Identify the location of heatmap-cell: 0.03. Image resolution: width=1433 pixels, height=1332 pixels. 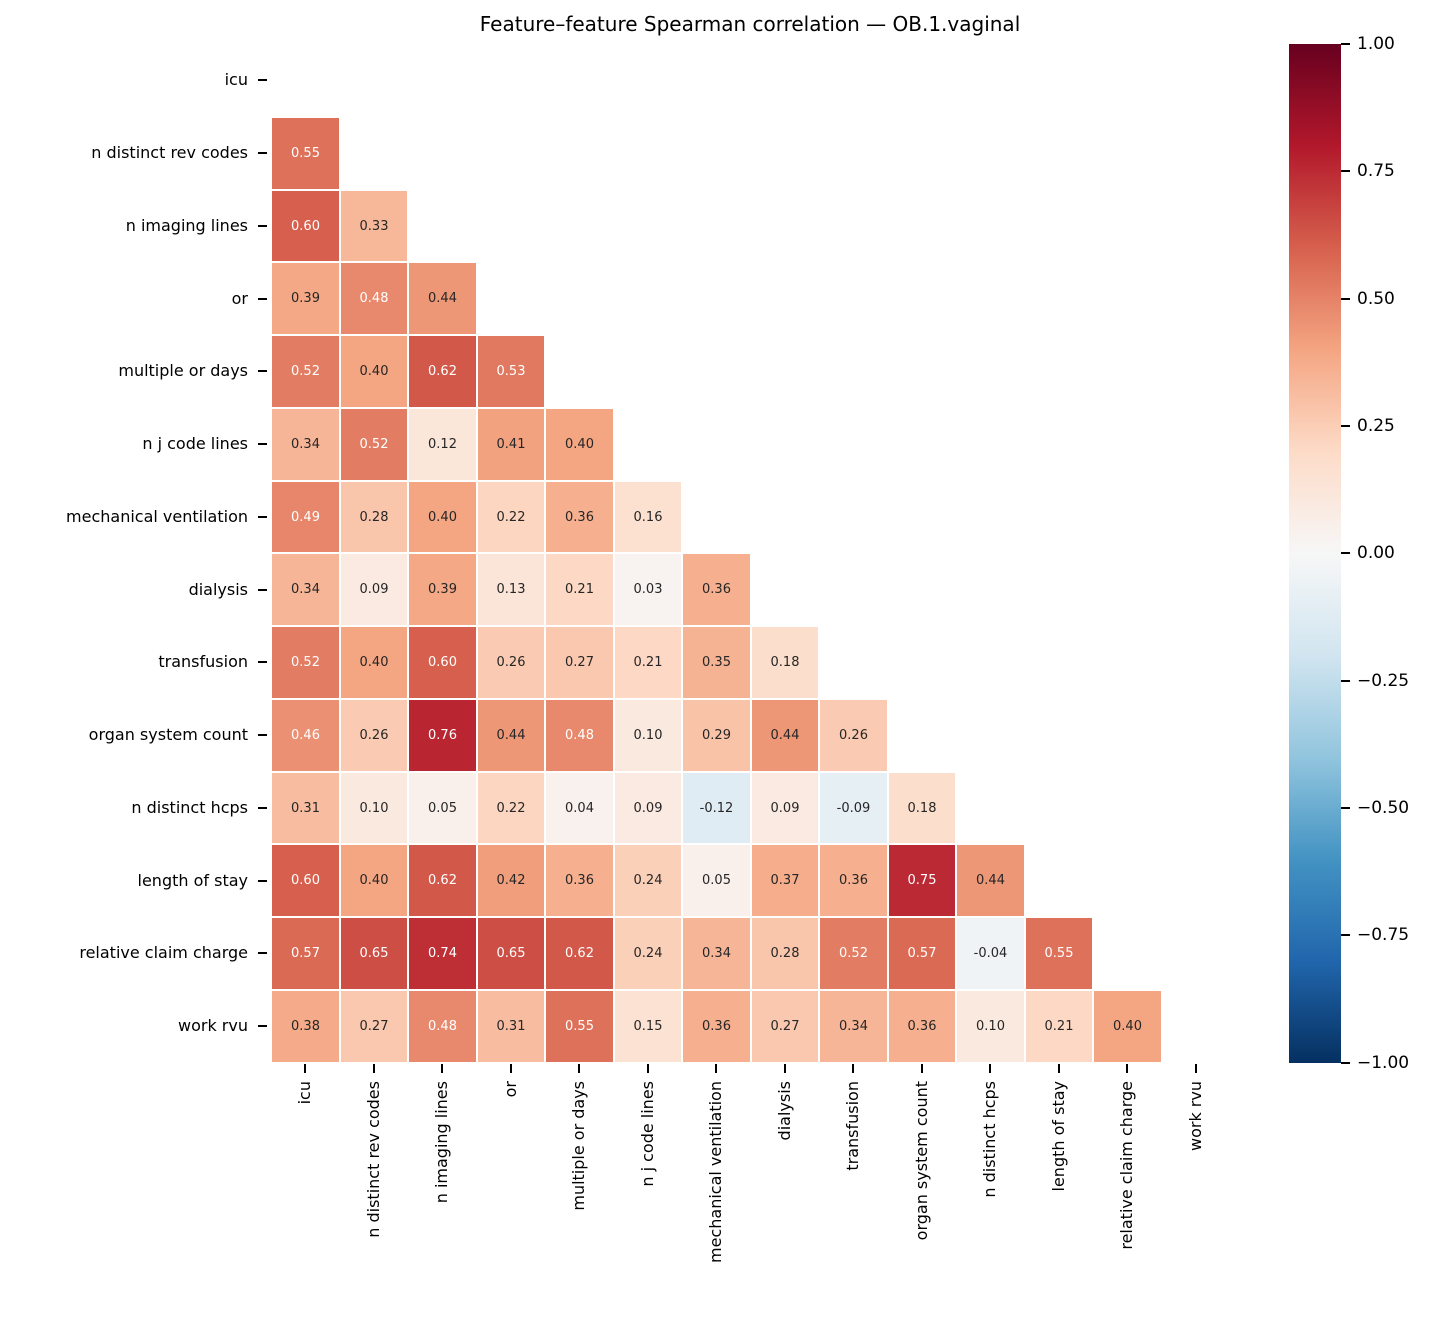
(648, 589).